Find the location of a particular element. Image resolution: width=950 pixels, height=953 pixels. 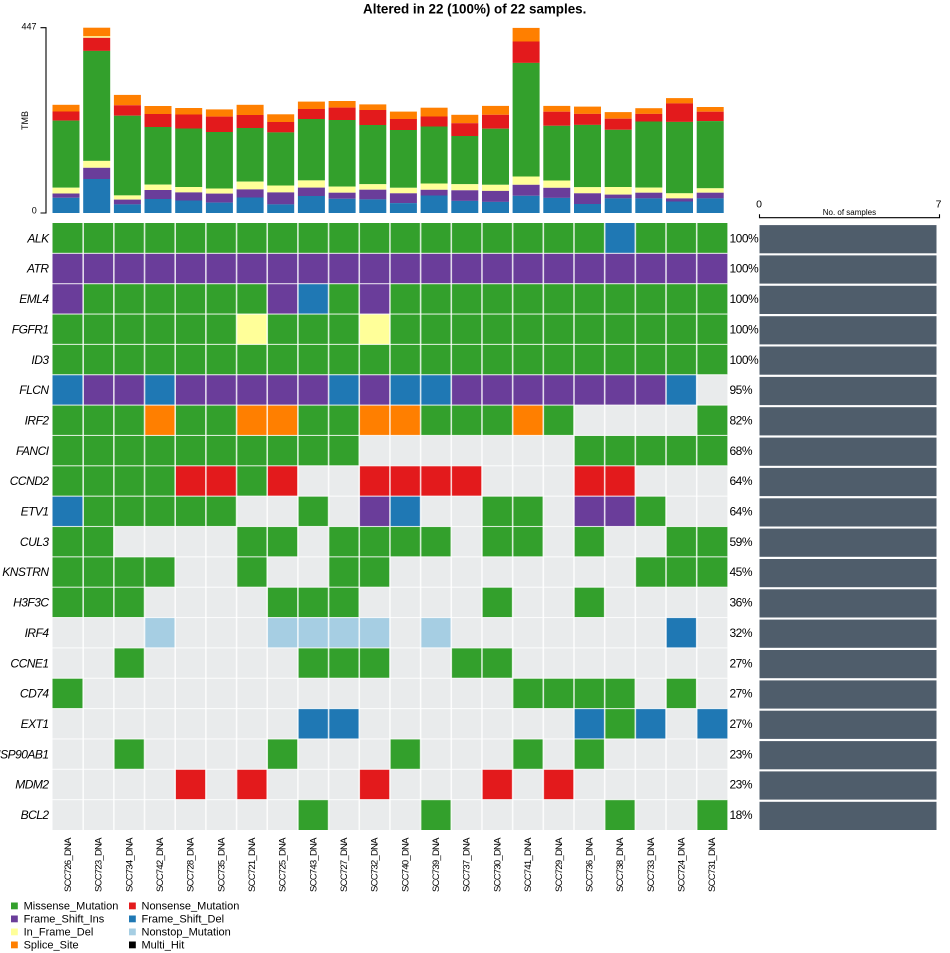

svg-text: ETV1 is located at coordinates (35, 512).